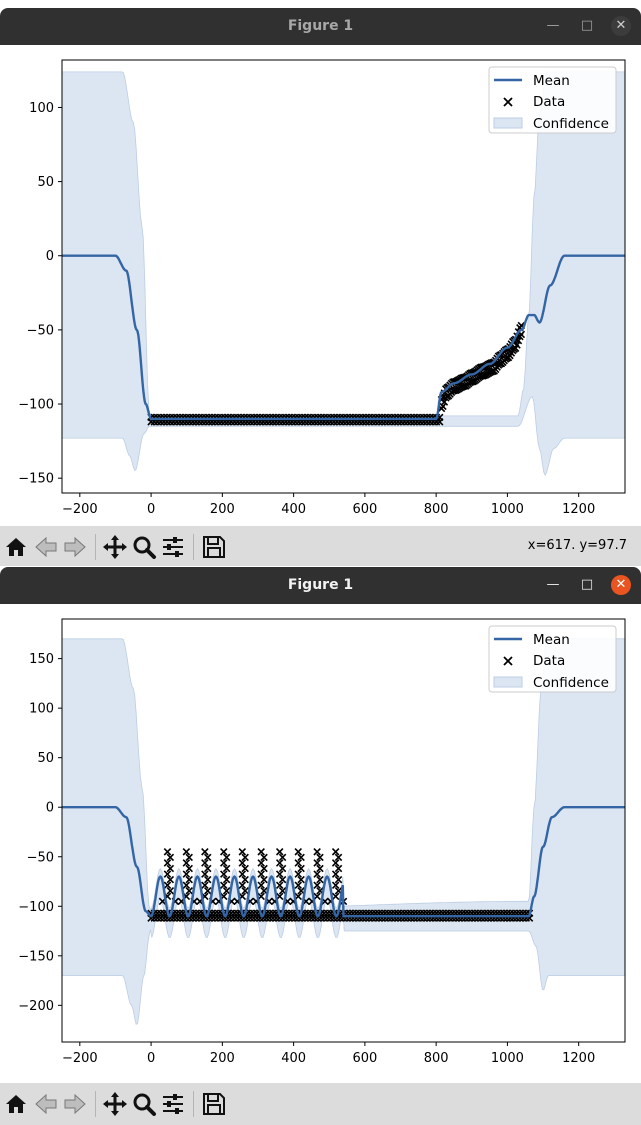 Image resolution: width=641 pixels, height=1125 pixels. What do you see at coordinates (571, 124) in the screenshot?
I see `legend-confidence-label: Confidence` at bounding box center [571, 124].